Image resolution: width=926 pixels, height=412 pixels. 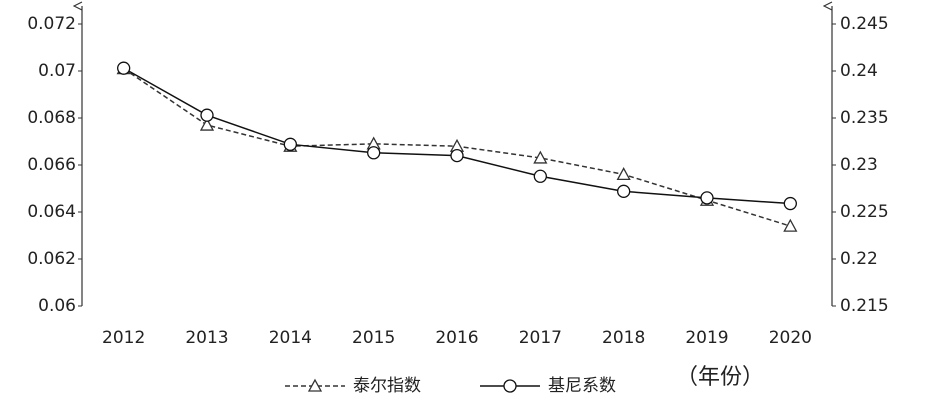 What do you see at coordinates (859, 71) in the screenshot?
I see `y2-tick-label: 0.24` at bounding box center [859, 71].